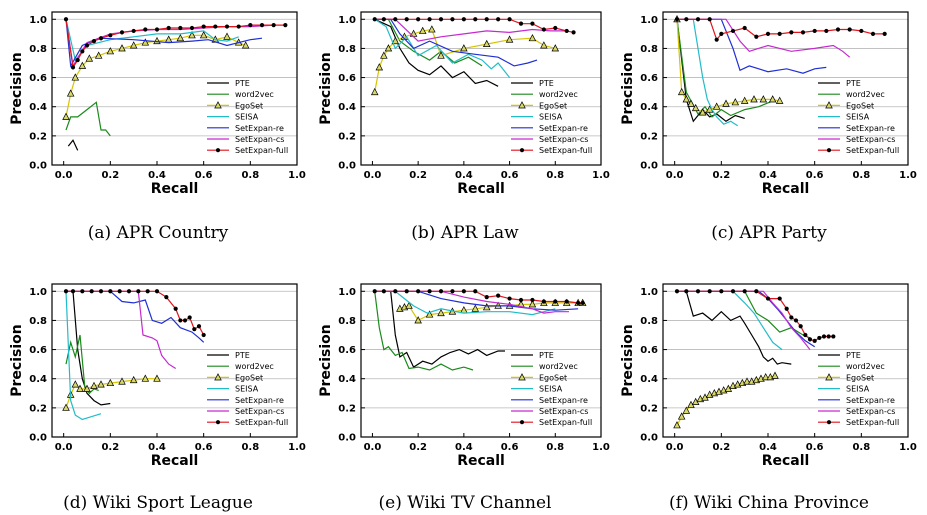 This screenshot has width=927, height=515. I want to click on subfigure-caption: (b) APR Law, so click(465, 233).